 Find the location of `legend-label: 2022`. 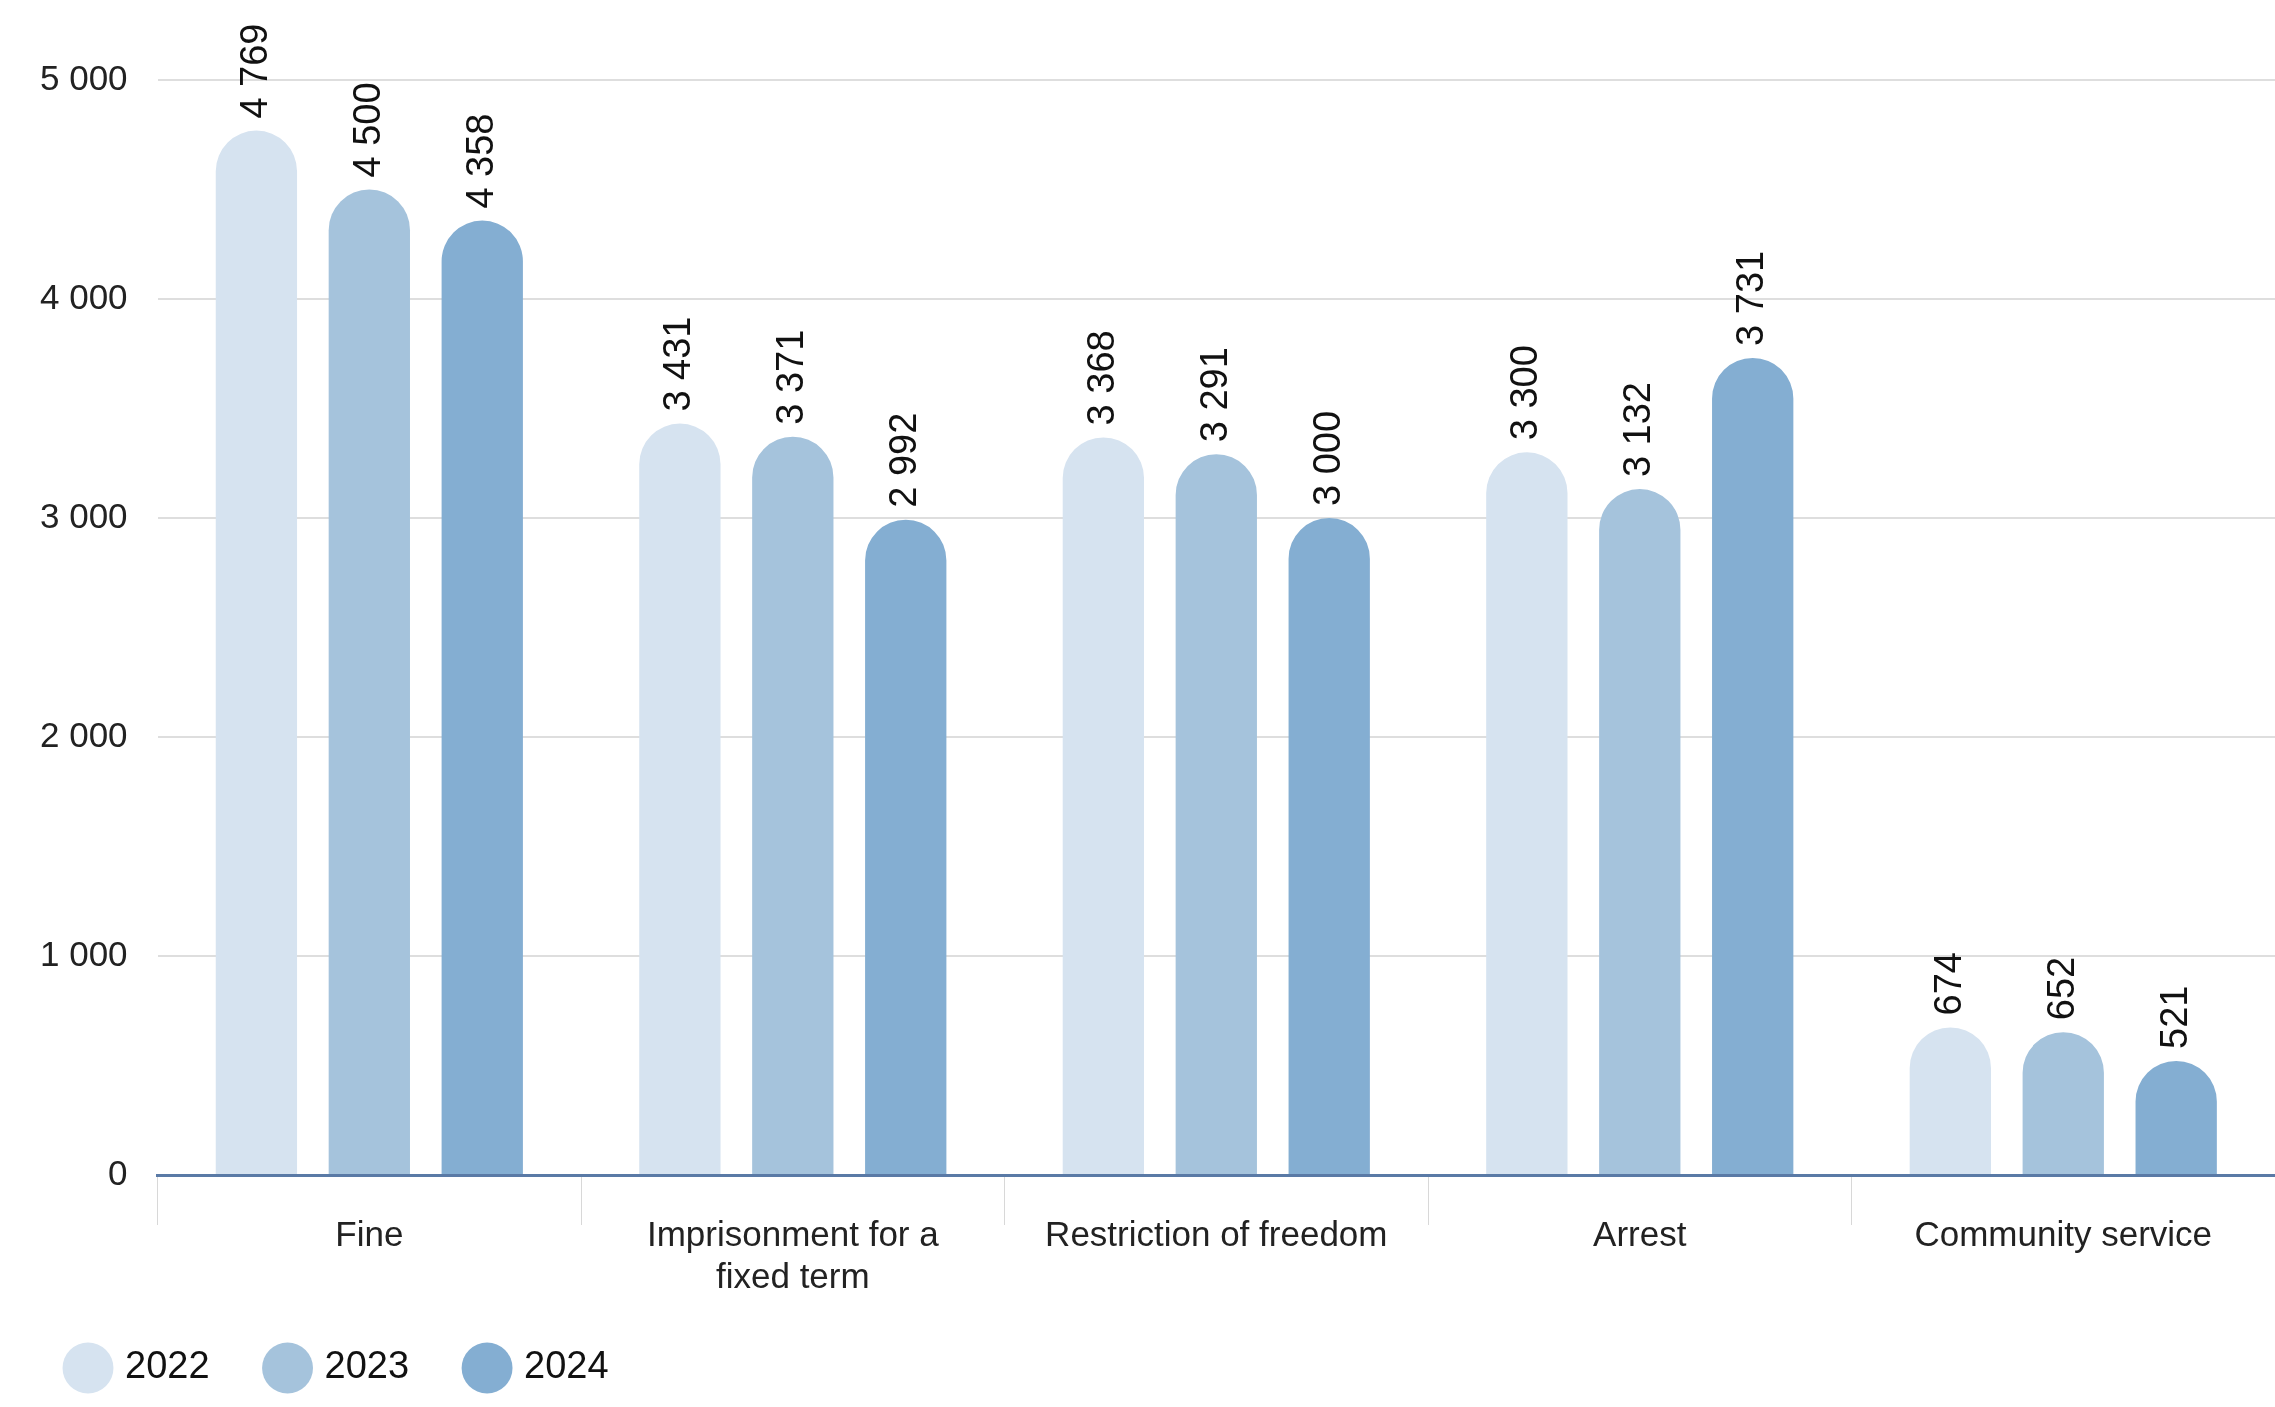

legend-label: 2022 is located at coordinates (167, 1365).